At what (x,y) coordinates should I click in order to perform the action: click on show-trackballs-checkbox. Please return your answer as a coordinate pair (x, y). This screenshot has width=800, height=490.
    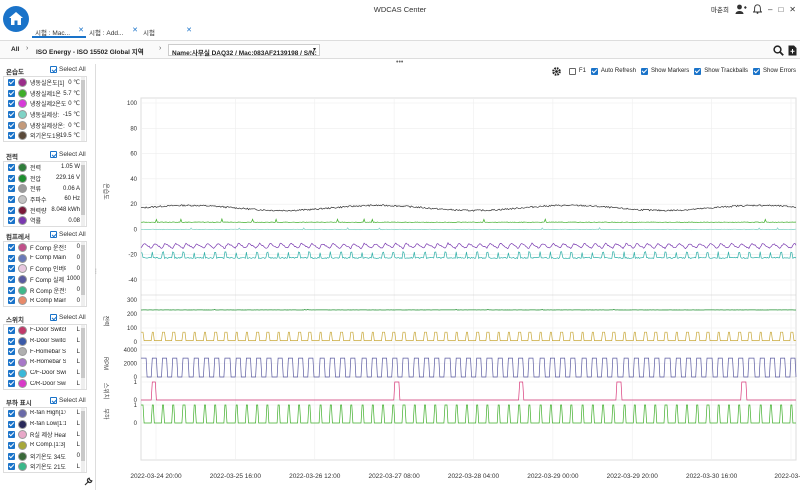
    Looking at the image, I should click on (698, 71).